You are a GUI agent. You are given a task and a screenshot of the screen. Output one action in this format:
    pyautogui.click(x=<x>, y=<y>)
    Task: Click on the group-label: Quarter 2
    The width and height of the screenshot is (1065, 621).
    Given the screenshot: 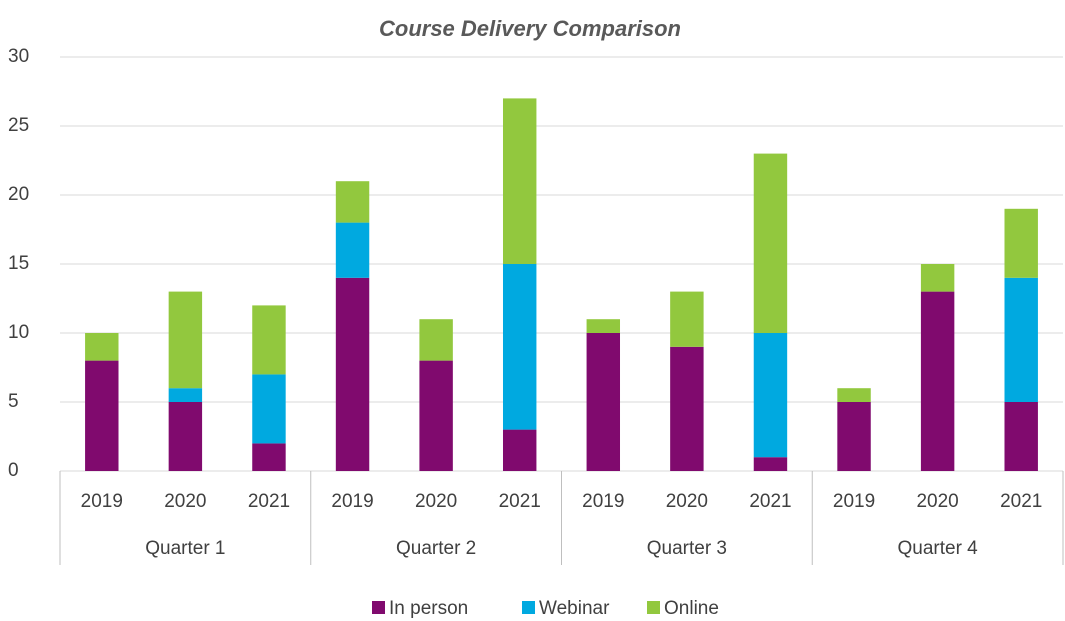 What is the action you would take?
    pyautogui.click(x=436, y=548)
    